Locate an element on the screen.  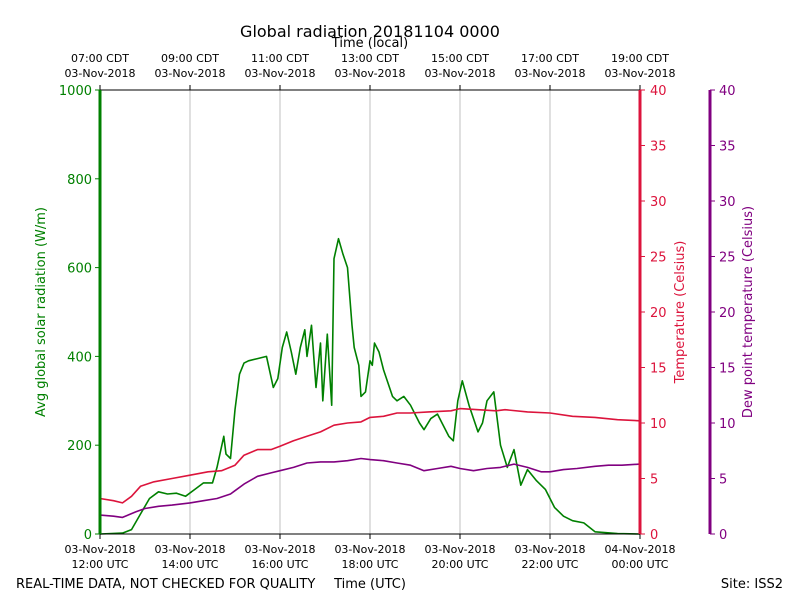
bottom-tick-label-time: 22:00 UTC is located at coordinates (549, 564).